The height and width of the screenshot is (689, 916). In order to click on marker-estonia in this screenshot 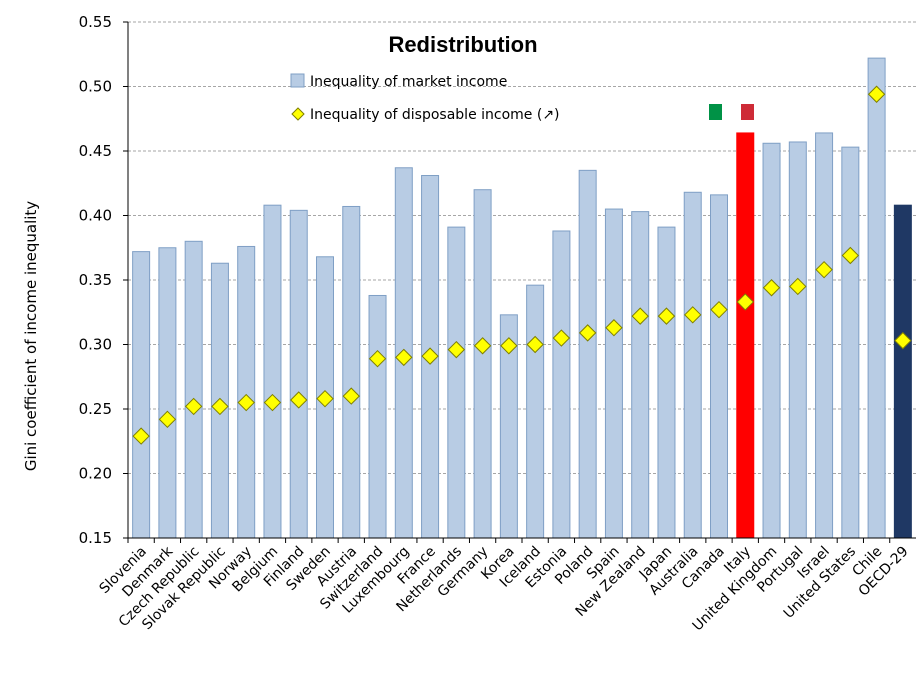, I will do `click(561, 338)`.